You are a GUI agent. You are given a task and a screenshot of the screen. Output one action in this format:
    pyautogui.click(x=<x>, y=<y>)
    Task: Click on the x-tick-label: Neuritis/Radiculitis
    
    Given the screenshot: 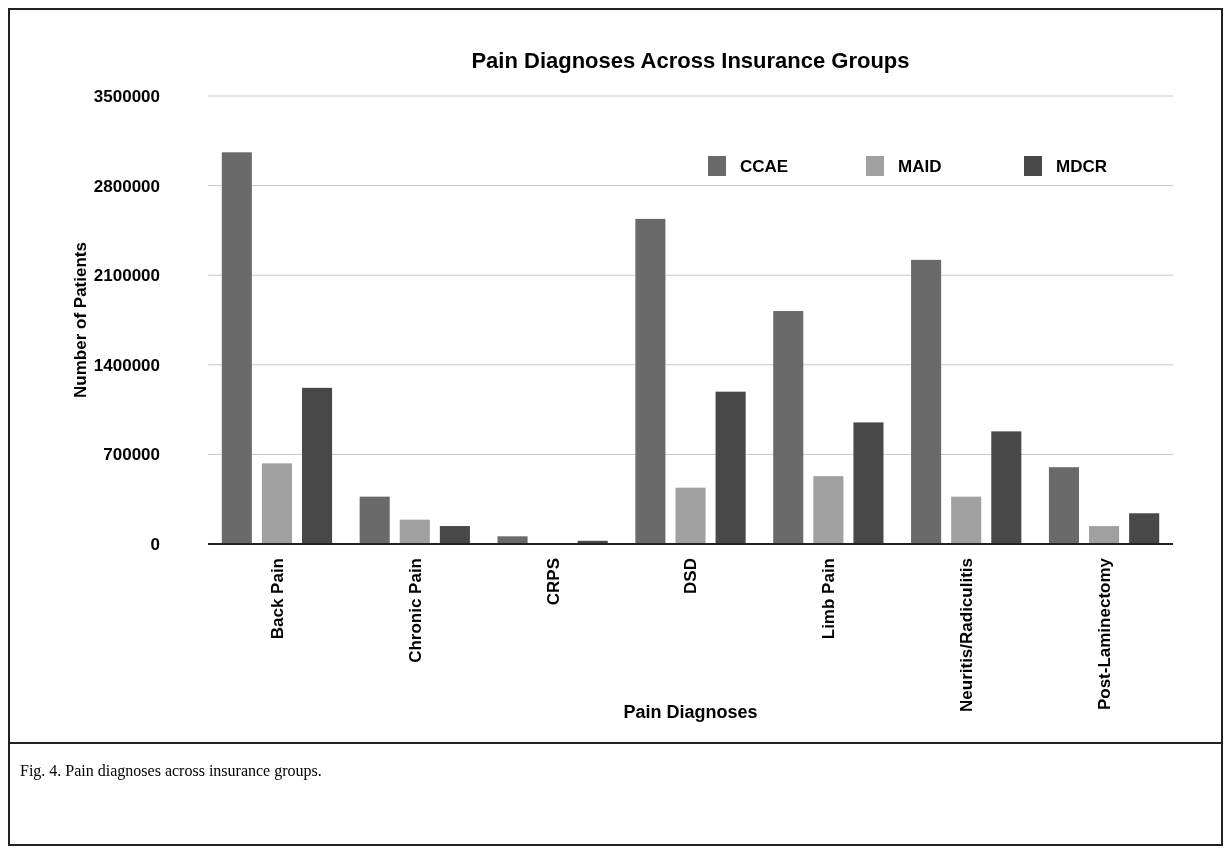 What is the action you would take?
    pyautogui.click(x=967, y=635)
    